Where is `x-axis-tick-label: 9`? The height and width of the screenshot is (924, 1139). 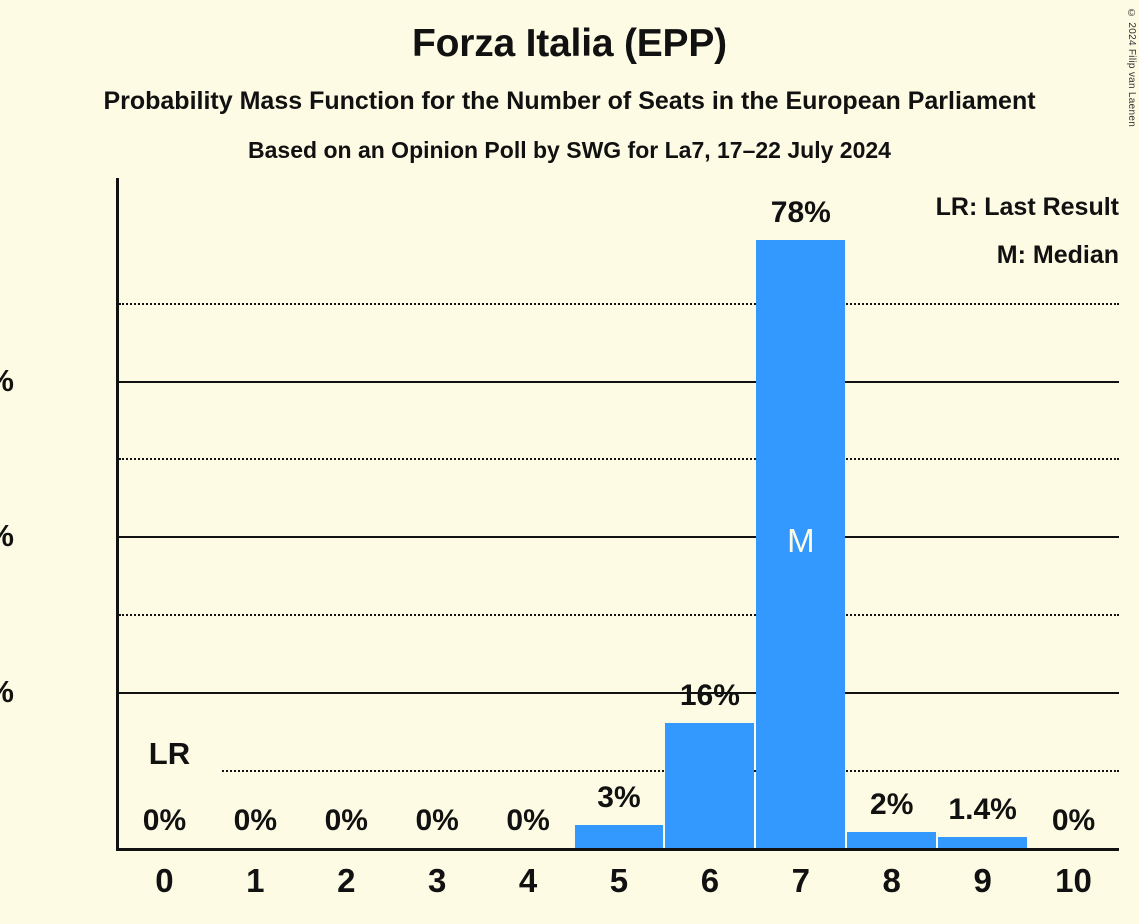 x-axis-tick-label: 9 is located at coordinates (982, 880).